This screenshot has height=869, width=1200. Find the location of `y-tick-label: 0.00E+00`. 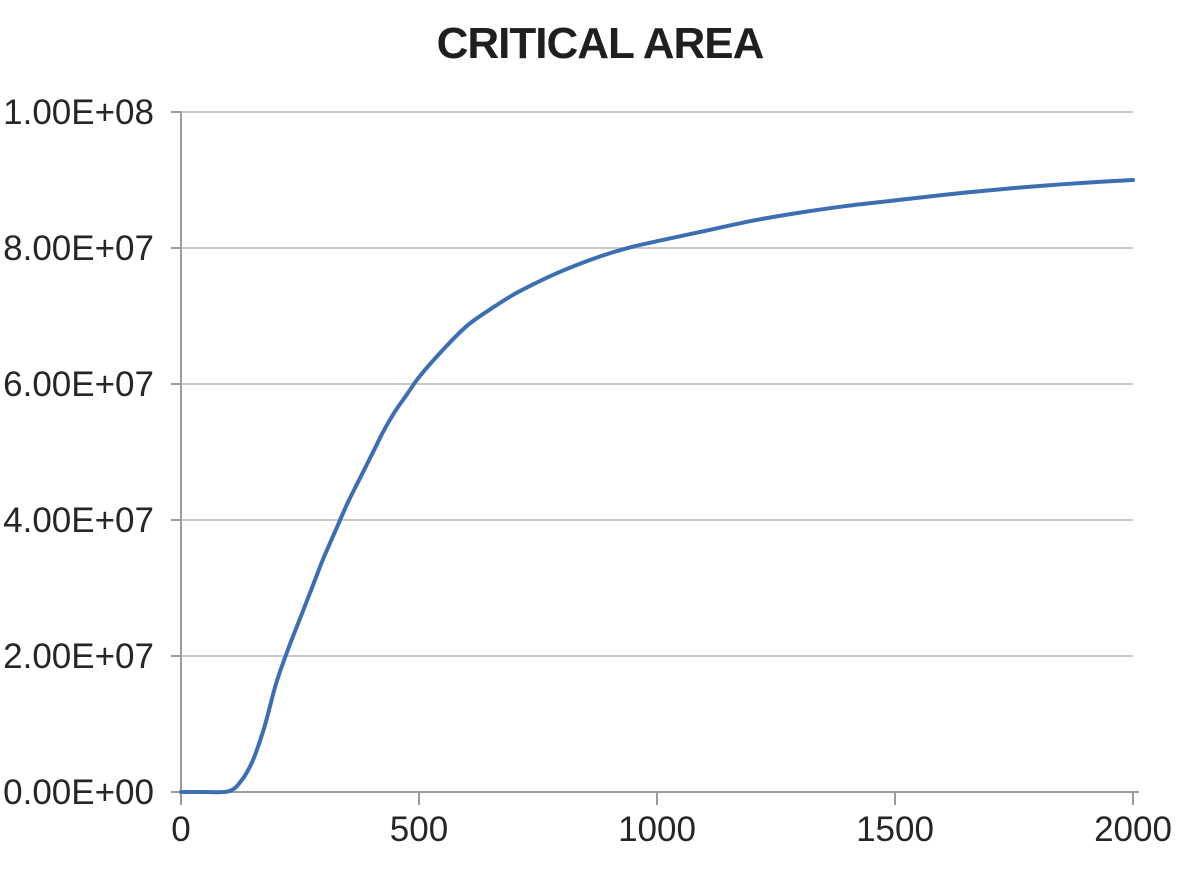

y-tick-label: 0.00E+00 is located at coordinates (78, 792).